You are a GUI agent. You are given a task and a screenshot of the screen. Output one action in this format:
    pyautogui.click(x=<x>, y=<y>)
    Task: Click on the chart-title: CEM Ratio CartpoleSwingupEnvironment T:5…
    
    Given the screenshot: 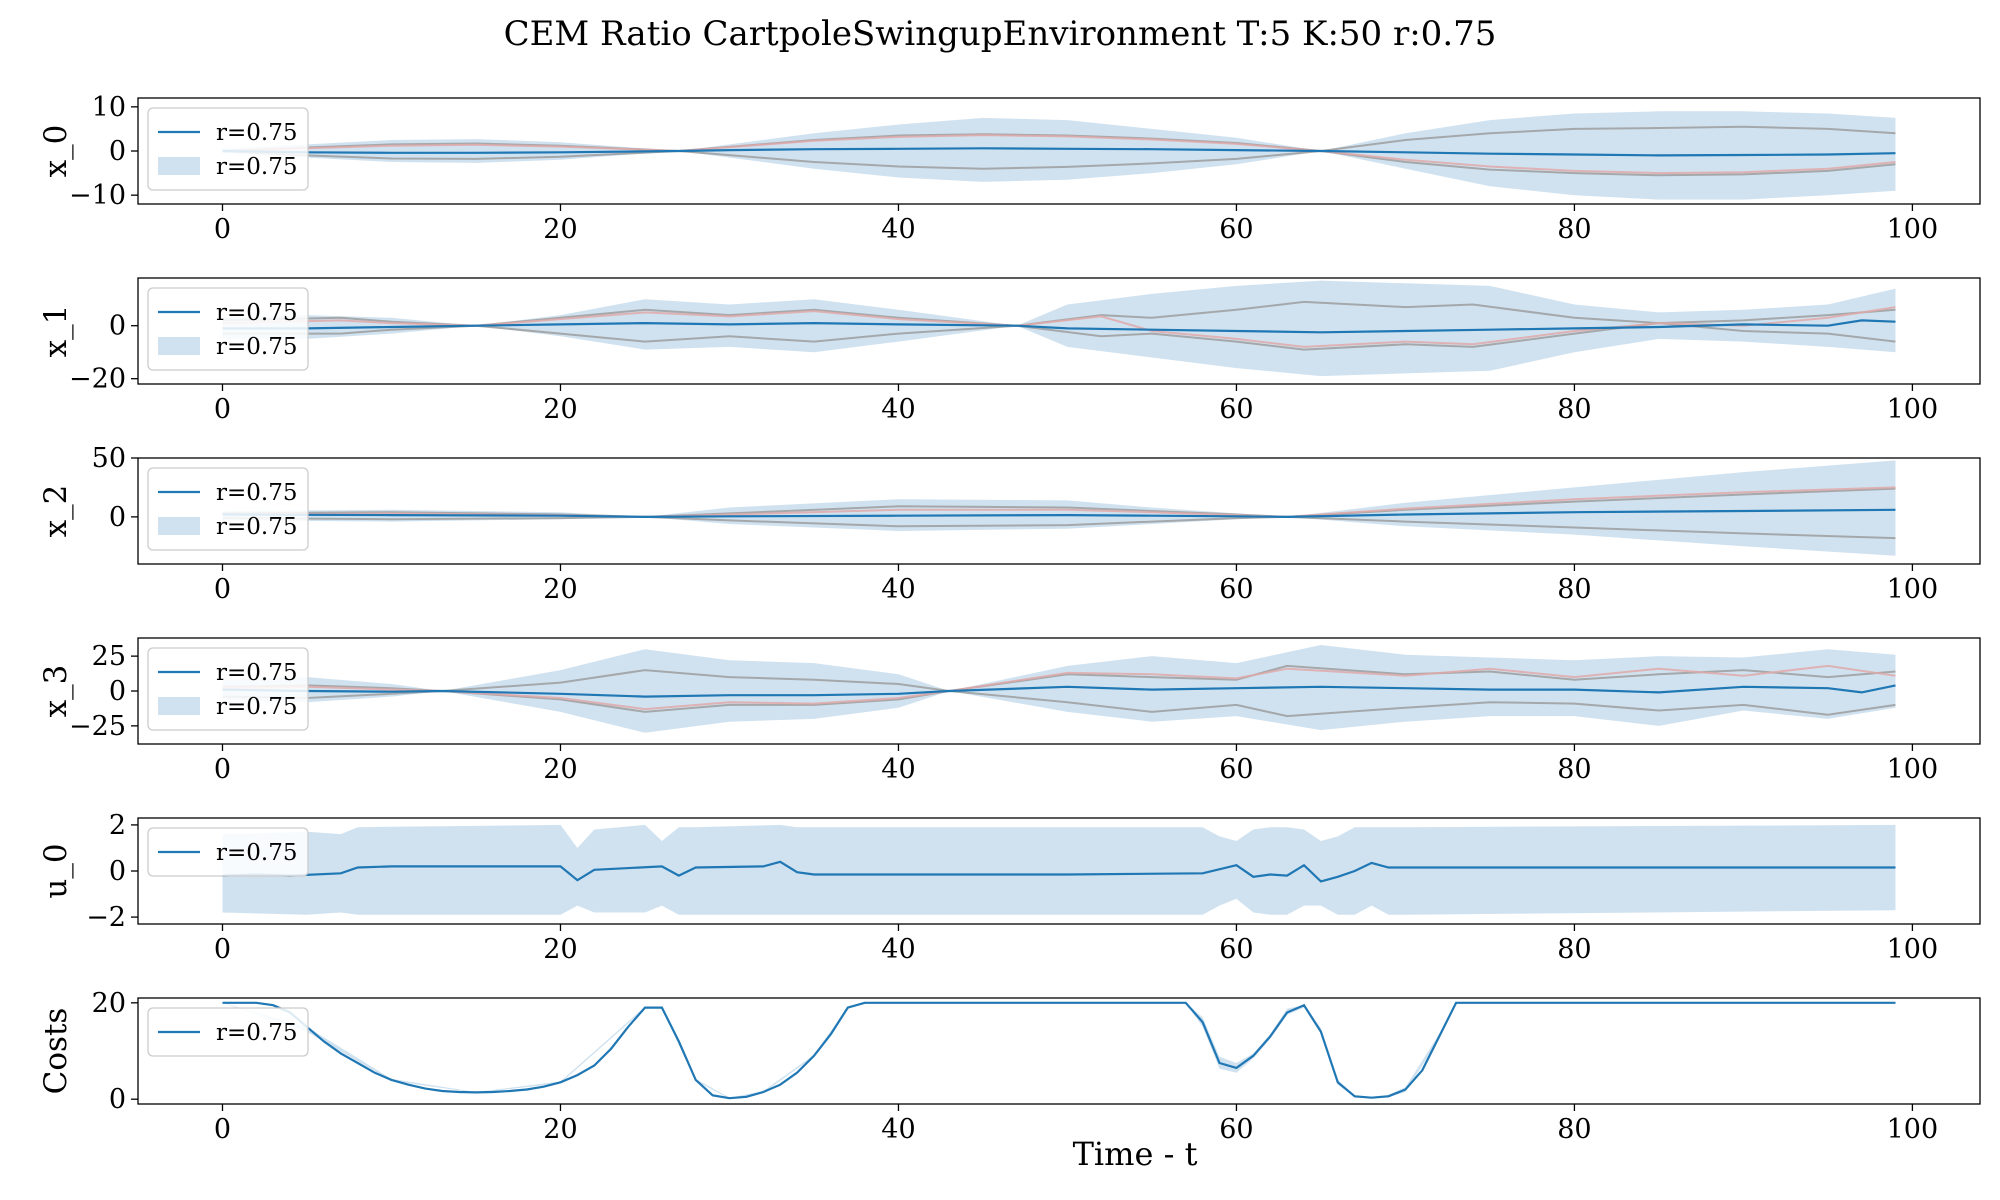 What is the action you would take?
    pyautogui.click(x=1000, y=34)
    